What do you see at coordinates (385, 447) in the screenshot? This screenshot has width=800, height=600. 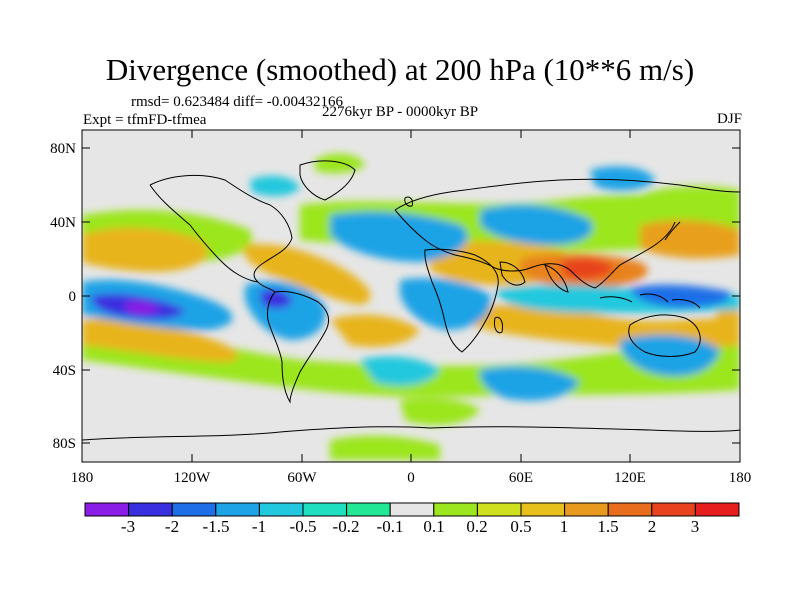 I see `contour-green-antarctic-edge` at bounding box center [385, 447].